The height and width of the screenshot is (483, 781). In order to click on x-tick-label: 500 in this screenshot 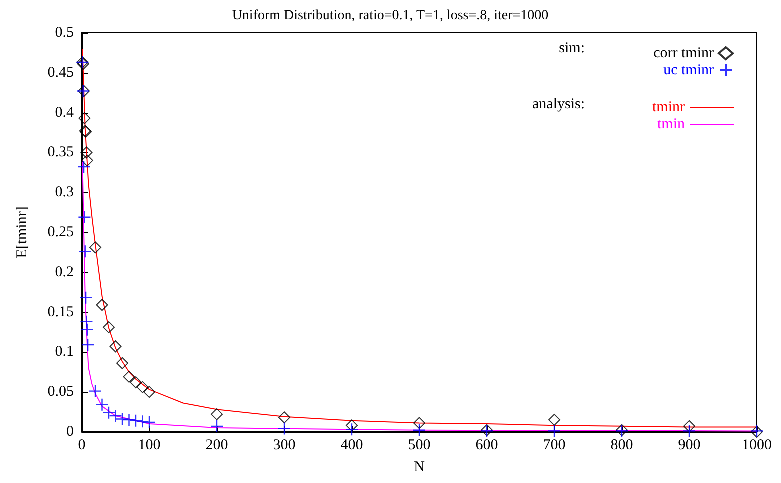, I will do `click(419, 446)`.